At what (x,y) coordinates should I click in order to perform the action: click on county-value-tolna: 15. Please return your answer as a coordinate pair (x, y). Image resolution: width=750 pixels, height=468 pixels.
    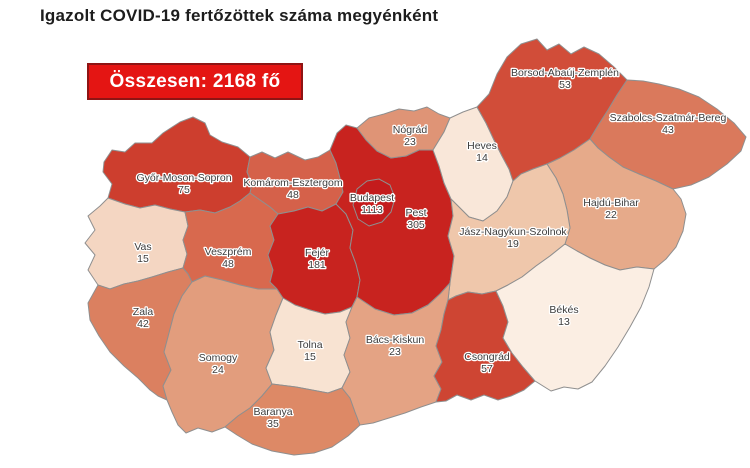
    Looking at the image, I should click on (310, 357).